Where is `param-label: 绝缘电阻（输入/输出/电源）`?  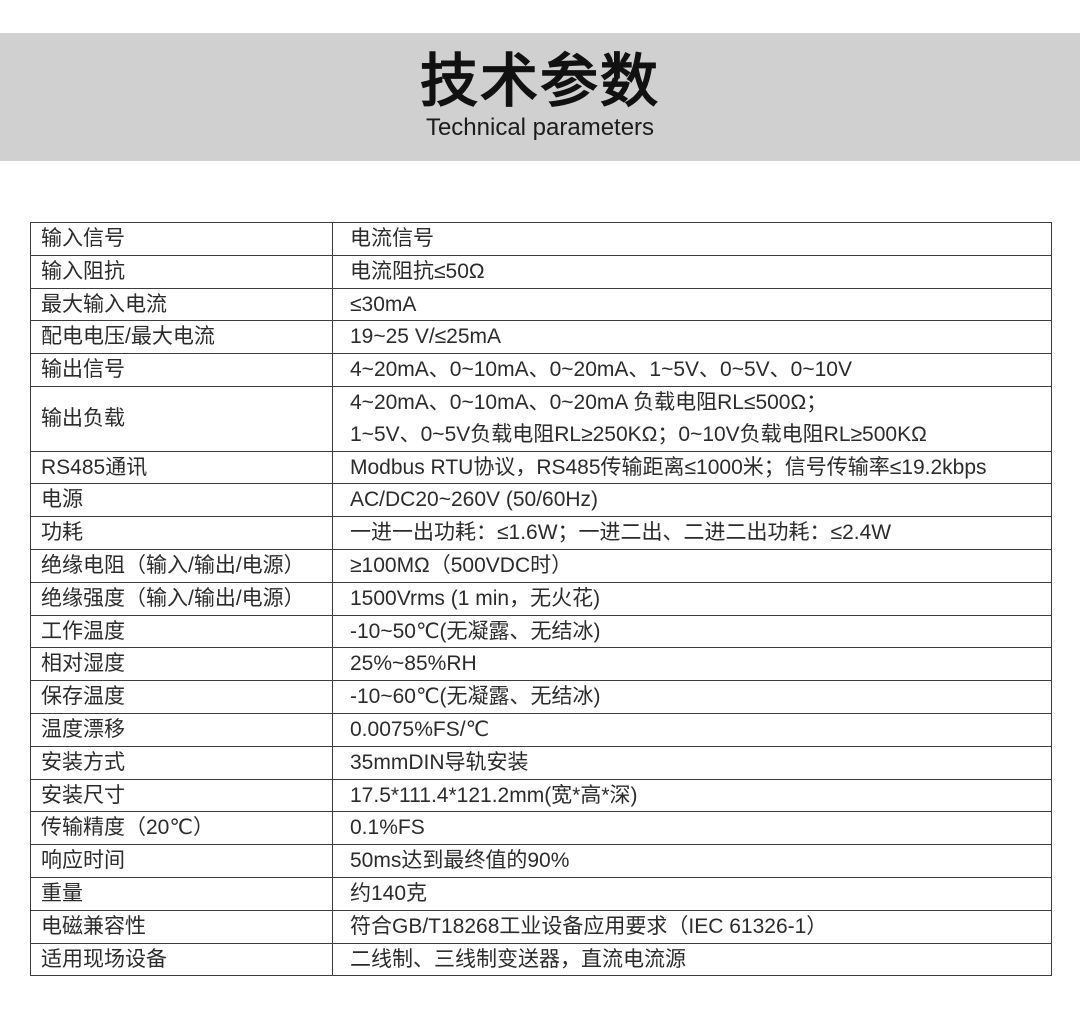
param-label: 绝缘电阻（输入/输出/电源） is located at coordinates (181, 565).